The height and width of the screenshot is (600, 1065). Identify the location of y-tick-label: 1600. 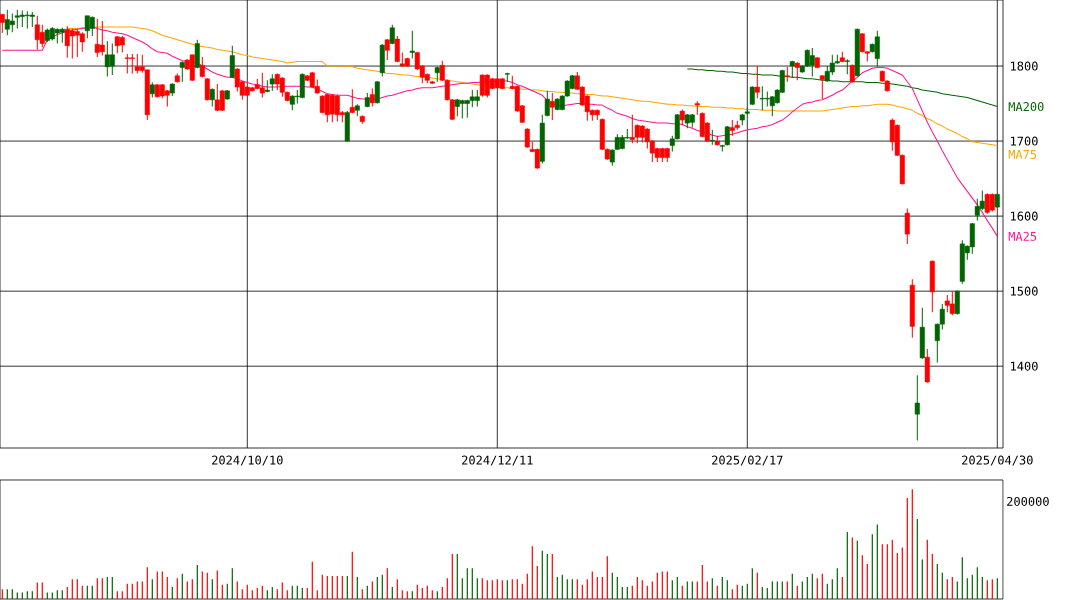
(1024, 216).